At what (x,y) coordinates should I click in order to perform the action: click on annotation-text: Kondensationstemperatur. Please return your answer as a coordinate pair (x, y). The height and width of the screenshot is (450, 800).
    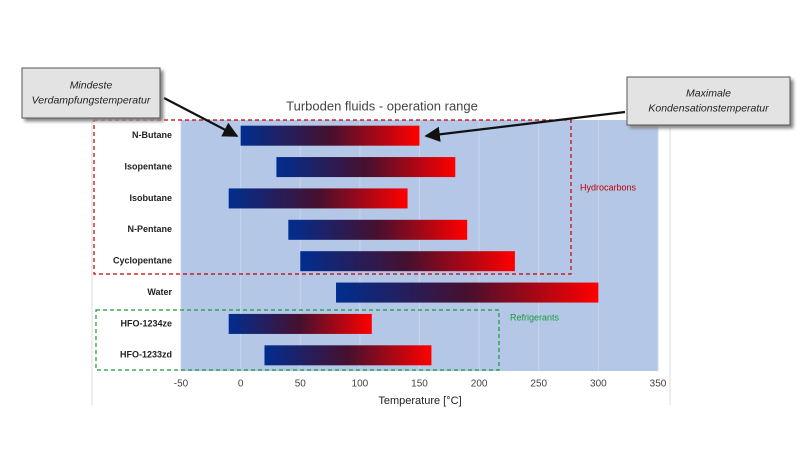
    Looking at the image, I should click on (708, 108).